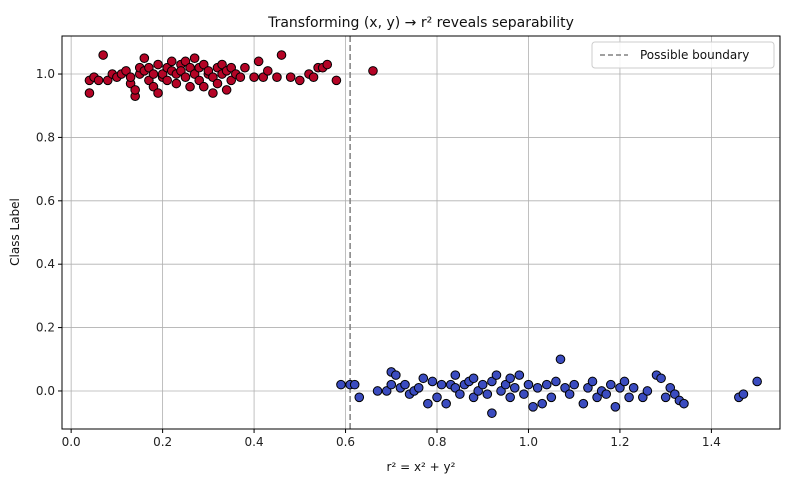  I want to click on y-tick-label: 0.2, so click(45, 328).